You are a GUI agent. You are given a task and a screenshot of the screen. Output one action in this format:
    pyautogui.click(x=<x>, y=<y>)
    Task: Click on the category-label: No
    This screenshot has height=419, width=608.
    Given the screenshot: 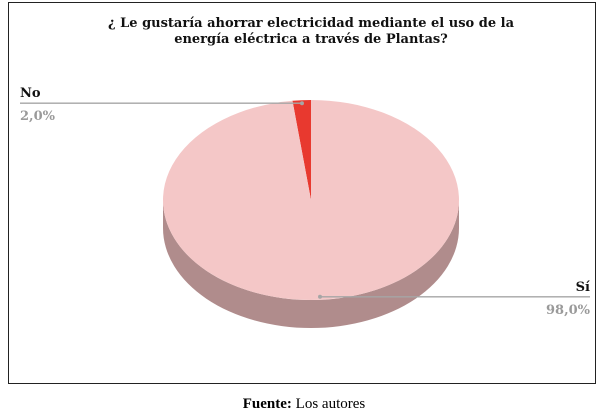 What is the action you would take?
    pyautogui.click(x=30, y=93)
    